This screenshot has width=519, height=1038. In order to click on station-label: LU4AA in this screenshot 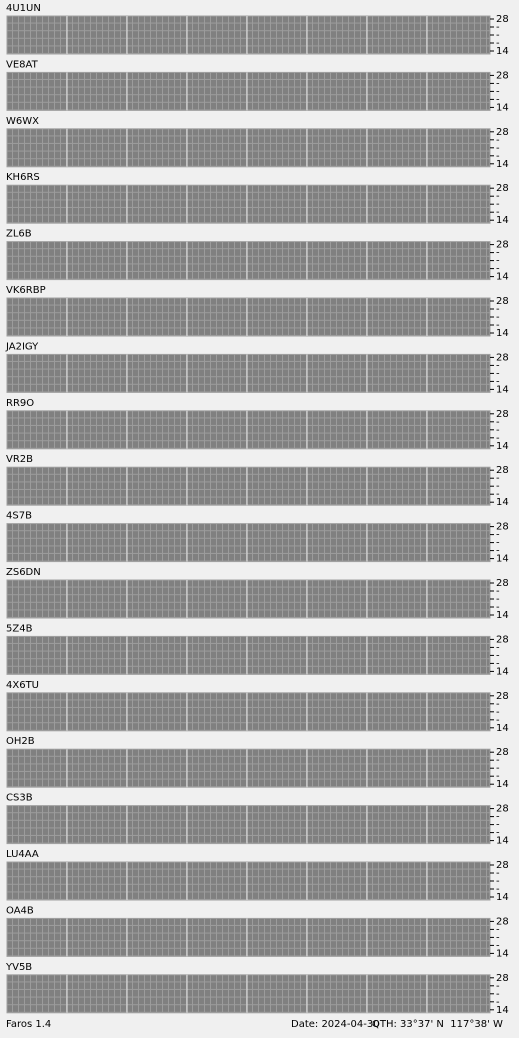, I will do `click(22, 854)`.